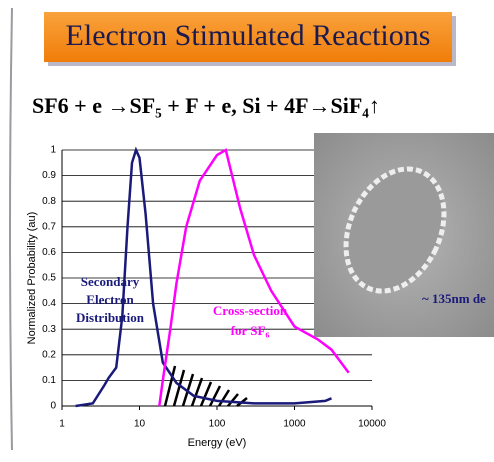 This screenshot has height=462, width=494. Describe the element at coordinates (110, 317) in the screenshot. I see `annotation: Distribution` at that location.